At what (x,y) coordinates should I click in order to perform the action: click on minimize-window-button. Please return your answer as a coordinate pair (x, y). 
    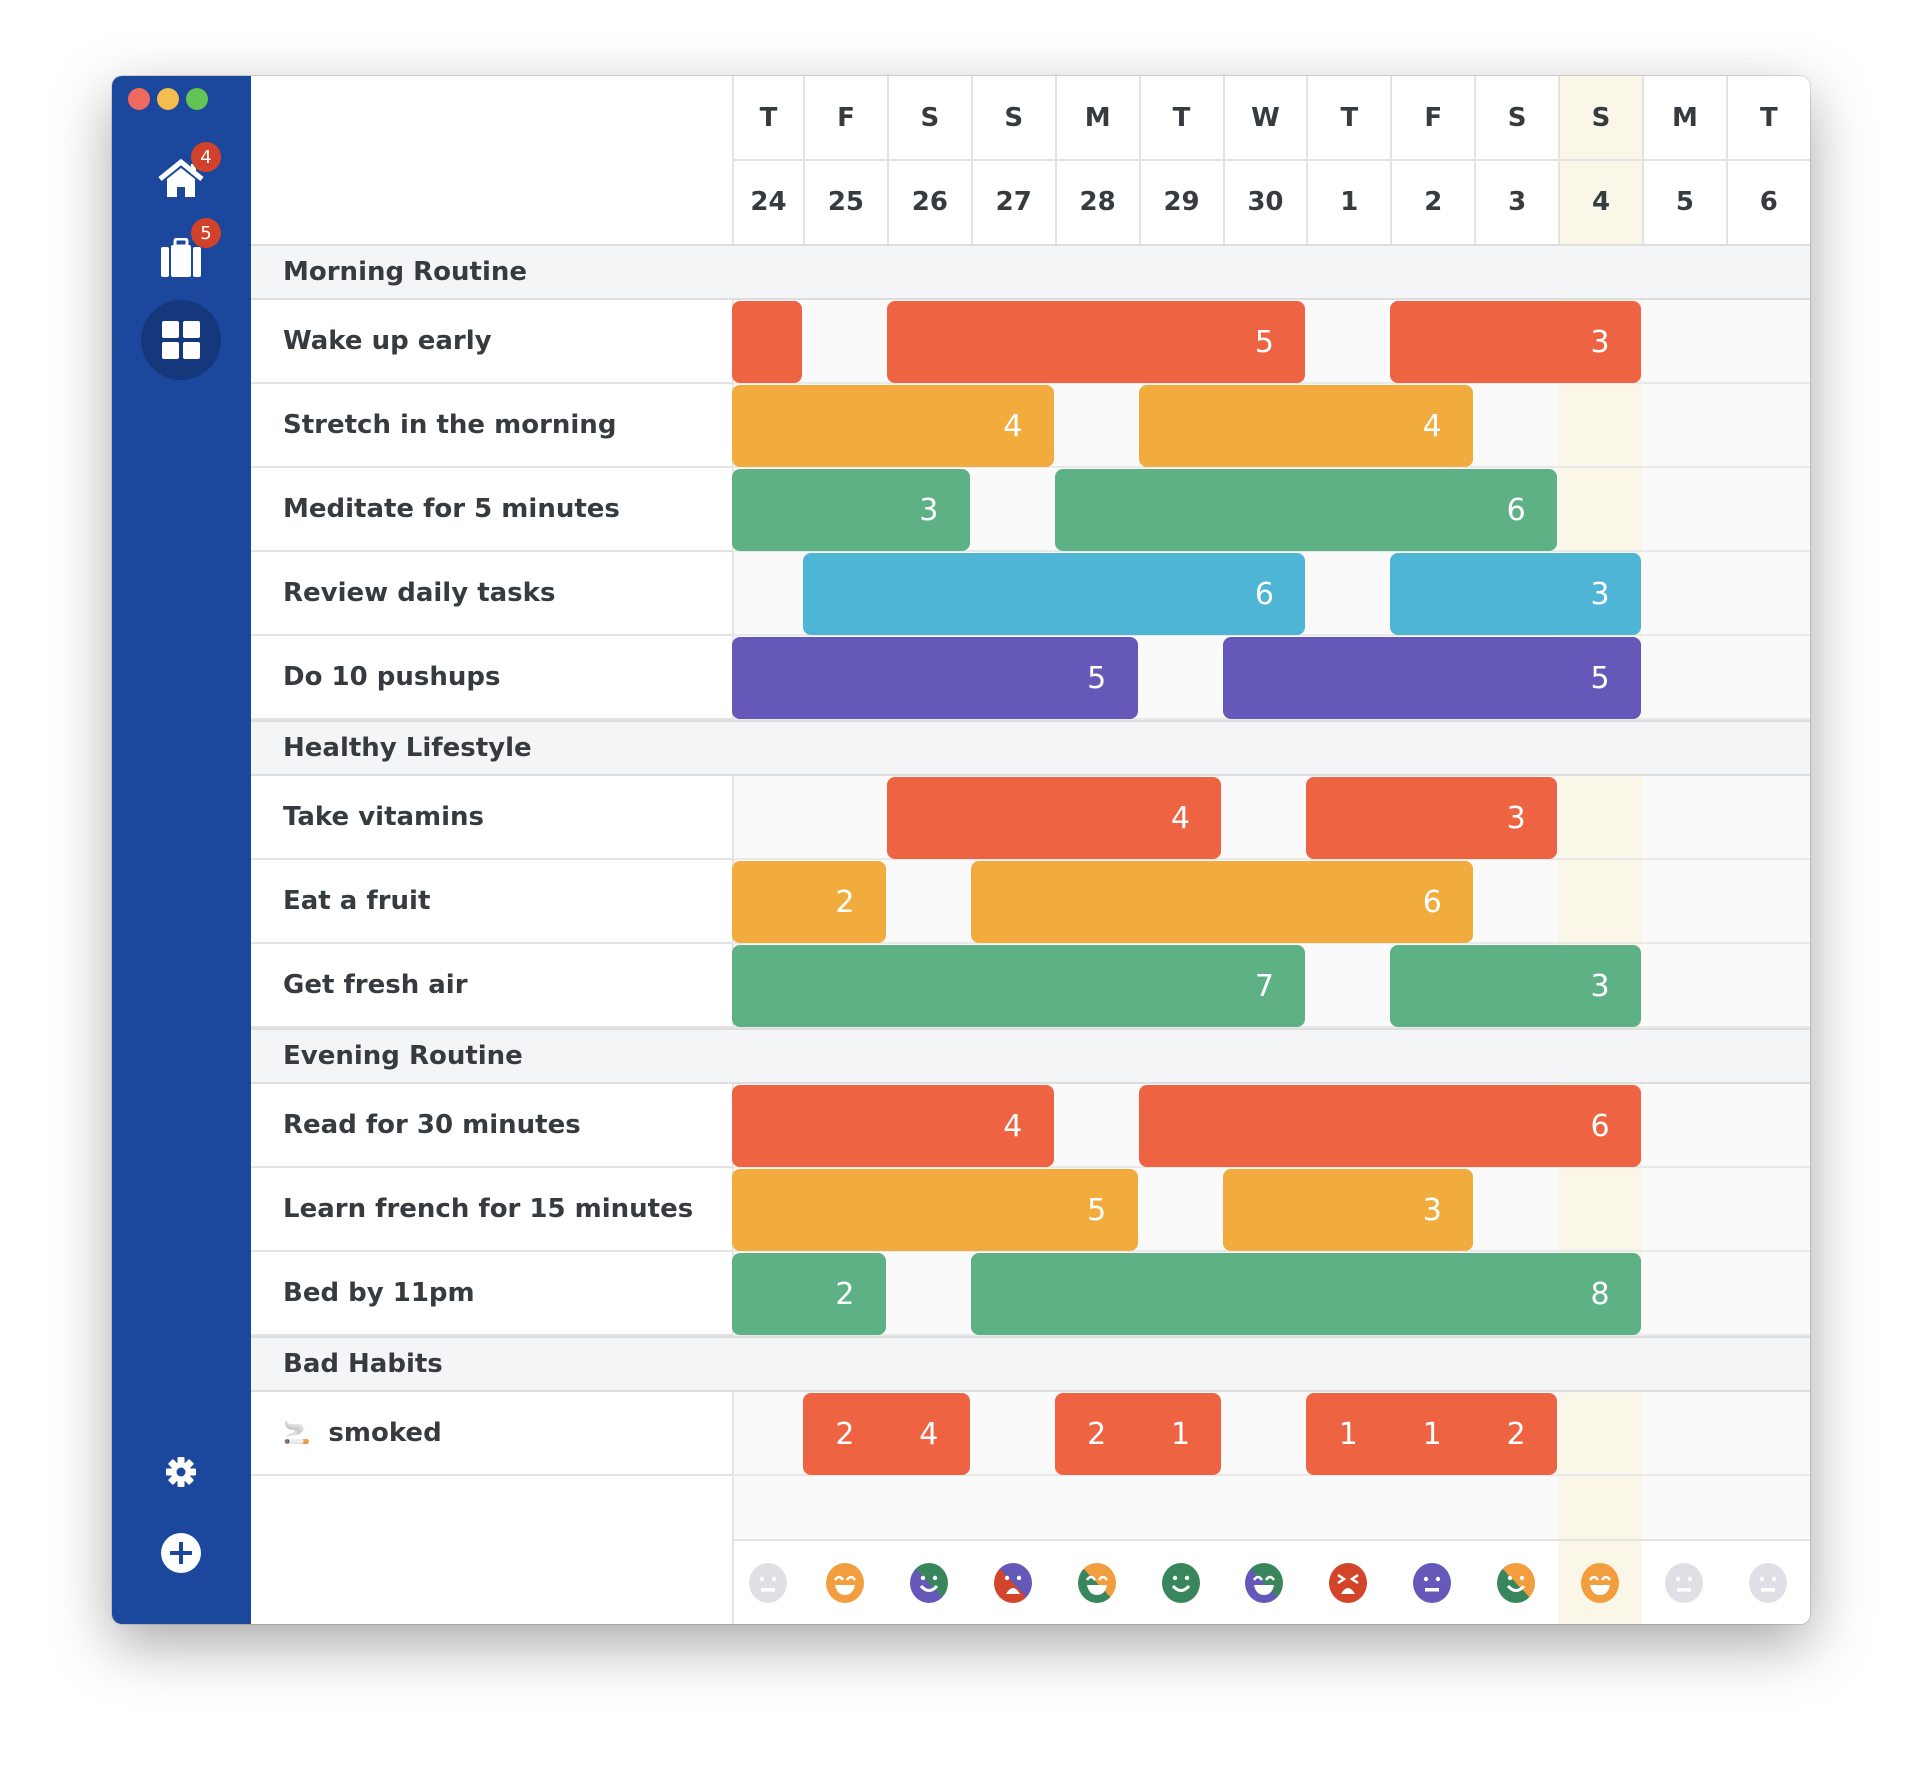
    Looking at the image, I should click on (168, 99).